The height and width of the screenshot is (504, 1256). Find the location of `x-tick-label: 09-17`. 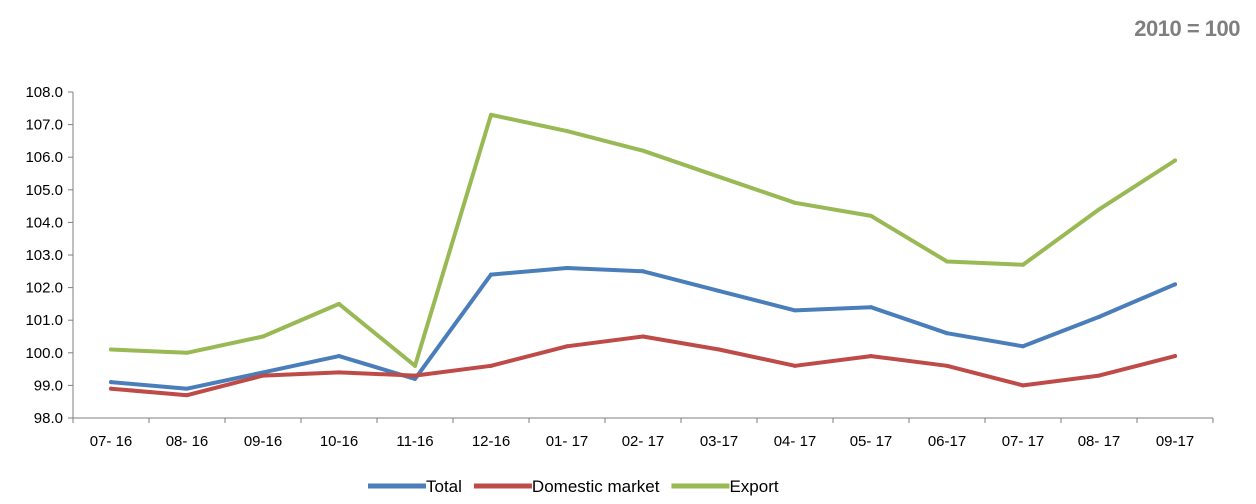

x-tick-label: 09-17 is located at coordinates (1175, 441).